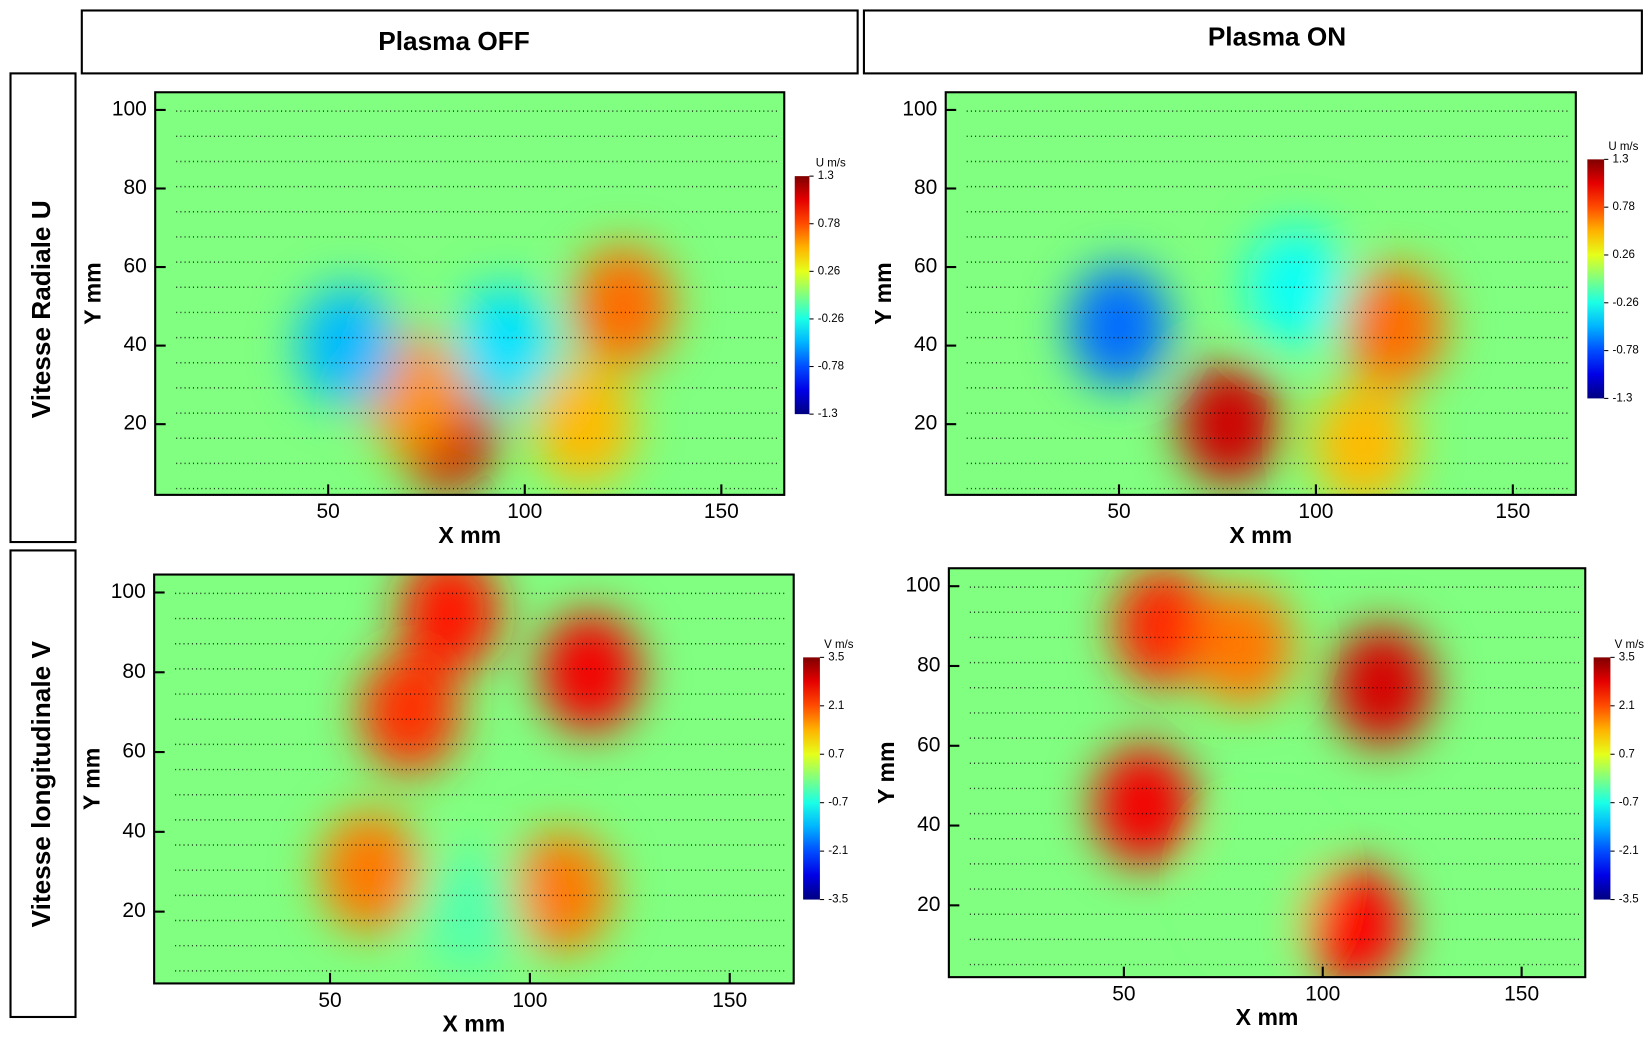  What do you see at coordinates (1624, 255) in the screenshot?
I see `colorbar-tick-label: 0.26` at bounding box center [1624, 255].